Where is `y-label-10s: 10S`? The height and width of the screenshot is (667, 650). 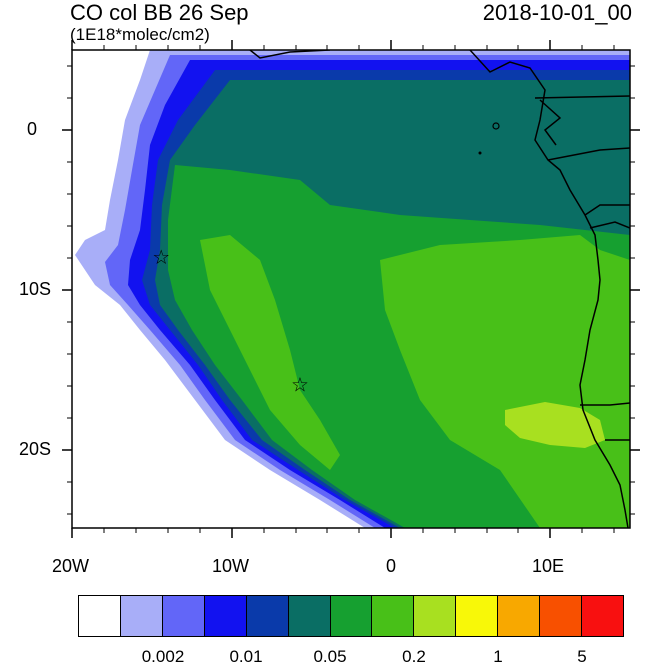
y-label-10s: 10S is located at coordinates (35, 289).